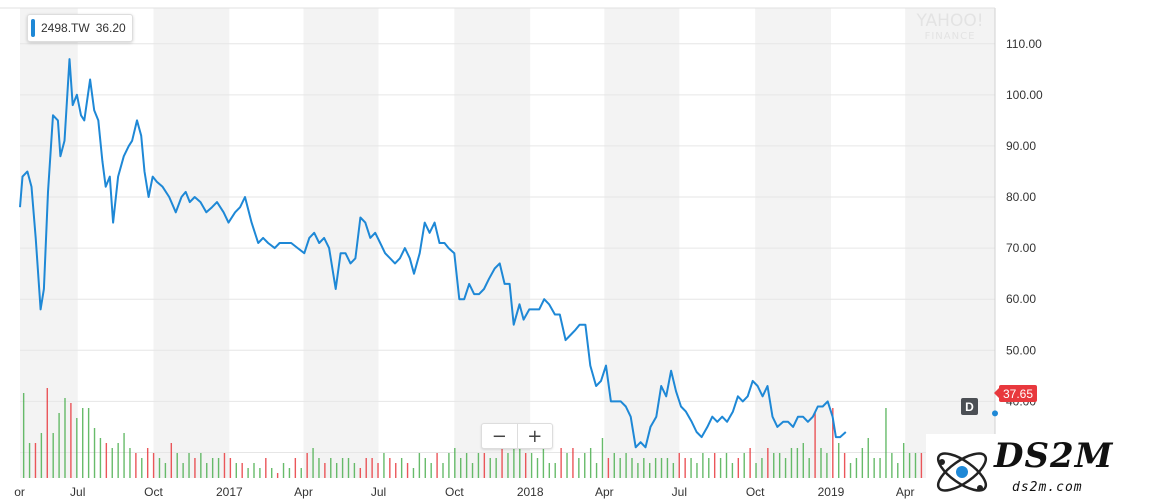  Describe the element at coordinates (950, 21) in the screenshot. I see `watermark-main: YAHOO!` at that location.